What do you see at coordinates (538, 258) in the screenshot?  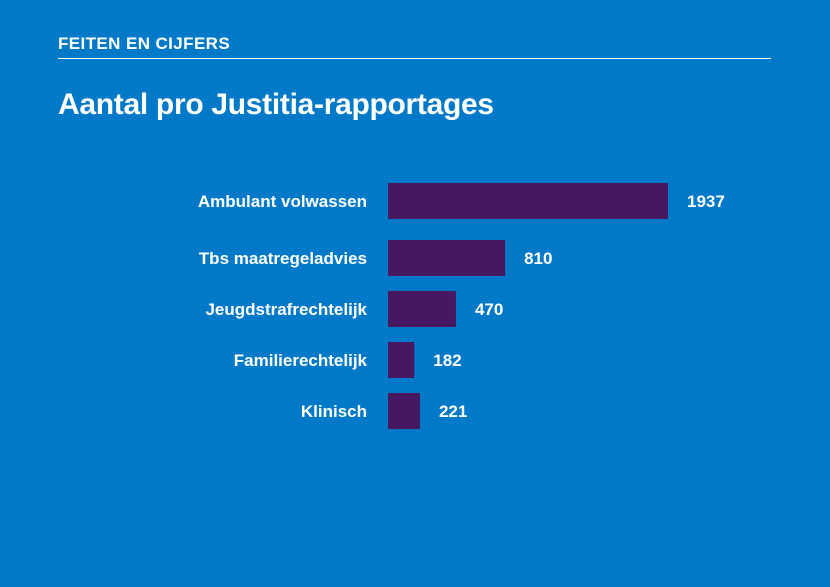 I see `value-label: 810` at bounding box center [538, 258].